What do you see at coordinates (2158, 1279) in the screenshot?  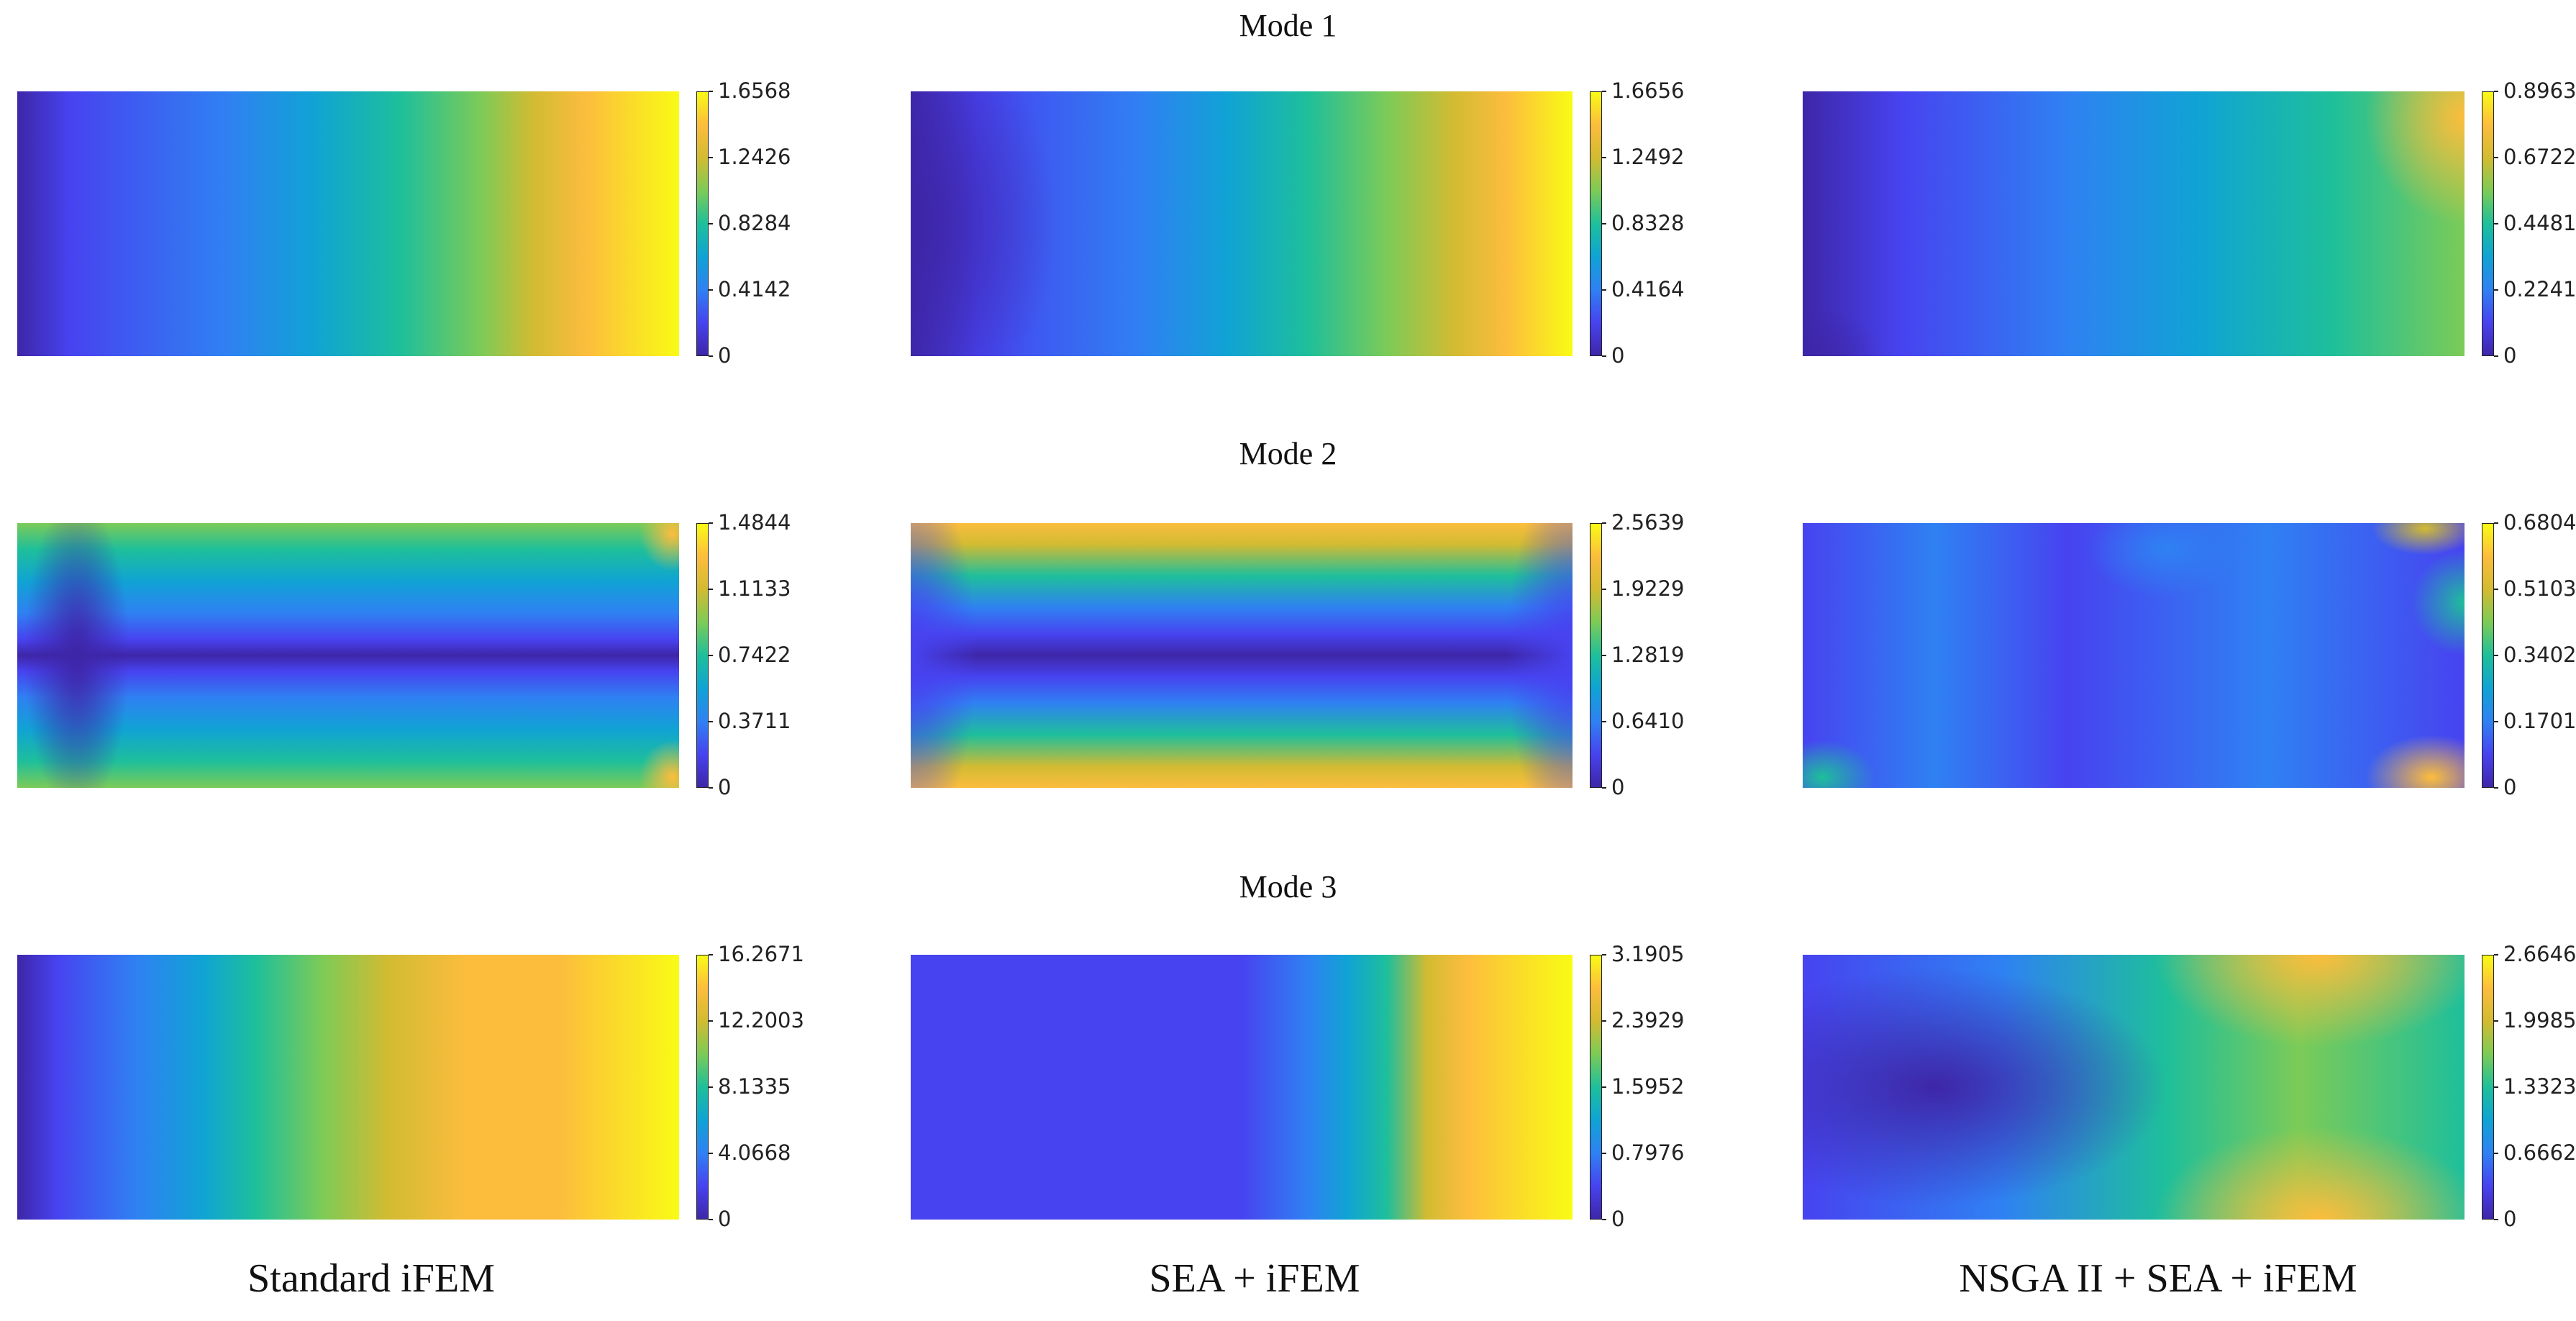 I see `column-label-nsga-sea-ifem: NSGA II + SEA + iFEM` at bounding box center [2158, 1279].